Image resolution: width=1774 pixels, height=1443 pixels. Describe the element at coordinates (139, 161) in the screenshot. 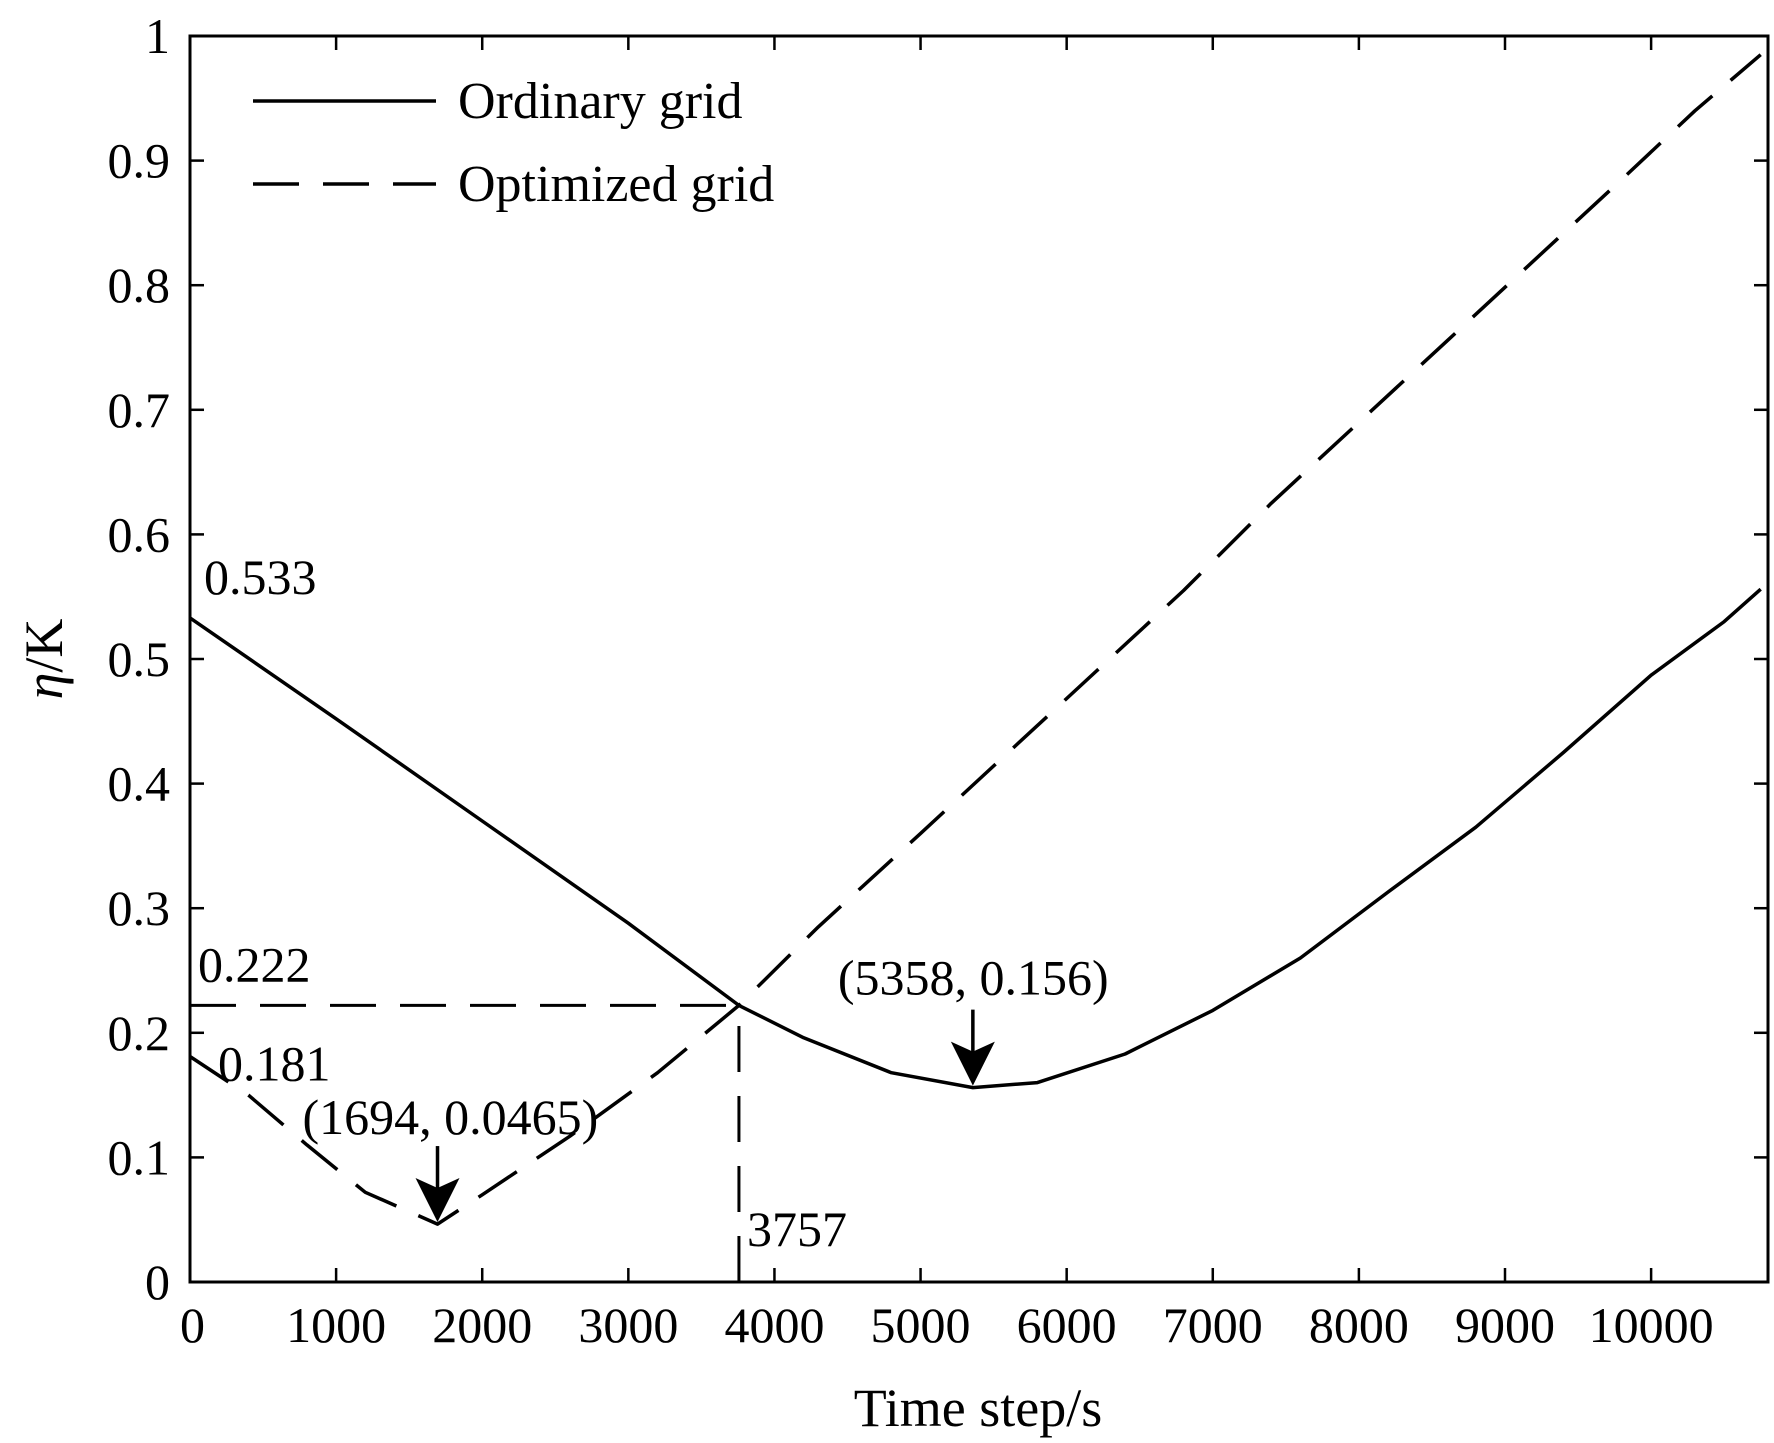

I see `y-tick-label: 0.9` at that location.